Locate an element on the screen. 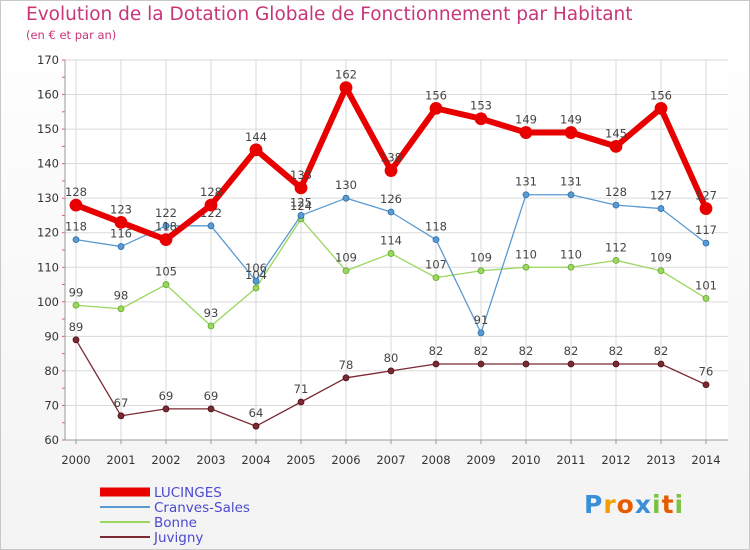  data-label-juvigny: 67 is located at coordinates (121, 403).